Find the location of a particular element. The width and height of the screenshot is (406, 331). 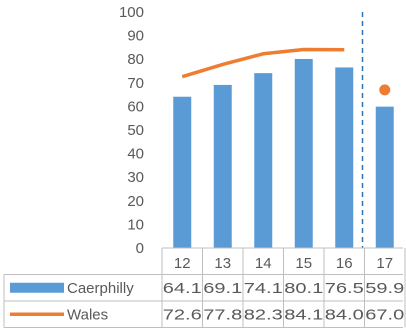

data-label-caerphilly-13: 69.1 is located at coordinates (222, 288).